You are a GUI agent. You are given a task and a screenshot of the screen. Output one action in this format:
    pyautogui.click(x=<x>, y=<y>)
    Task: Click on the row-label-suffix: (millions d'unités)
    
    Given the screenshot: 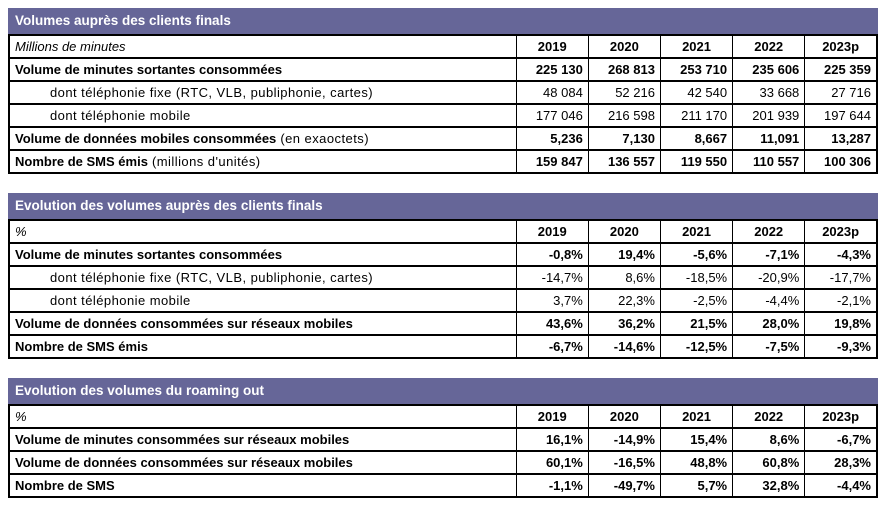 What is the action you would take?
    pyautogui.click(x=204, y=161)
    